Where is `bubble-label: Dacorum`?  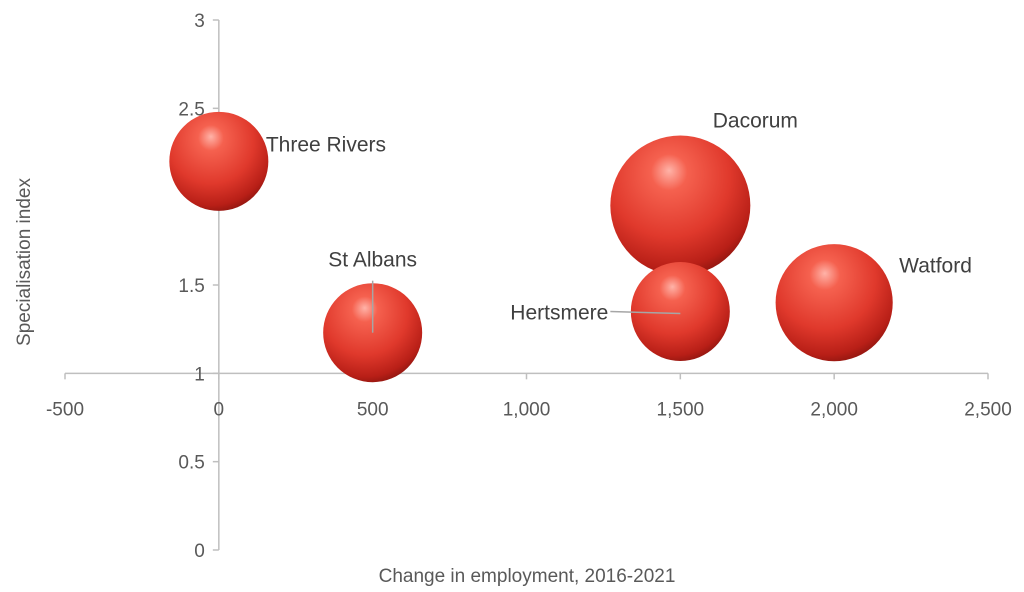
bubble-label: Dacorum is located at coordinates (755, 121).